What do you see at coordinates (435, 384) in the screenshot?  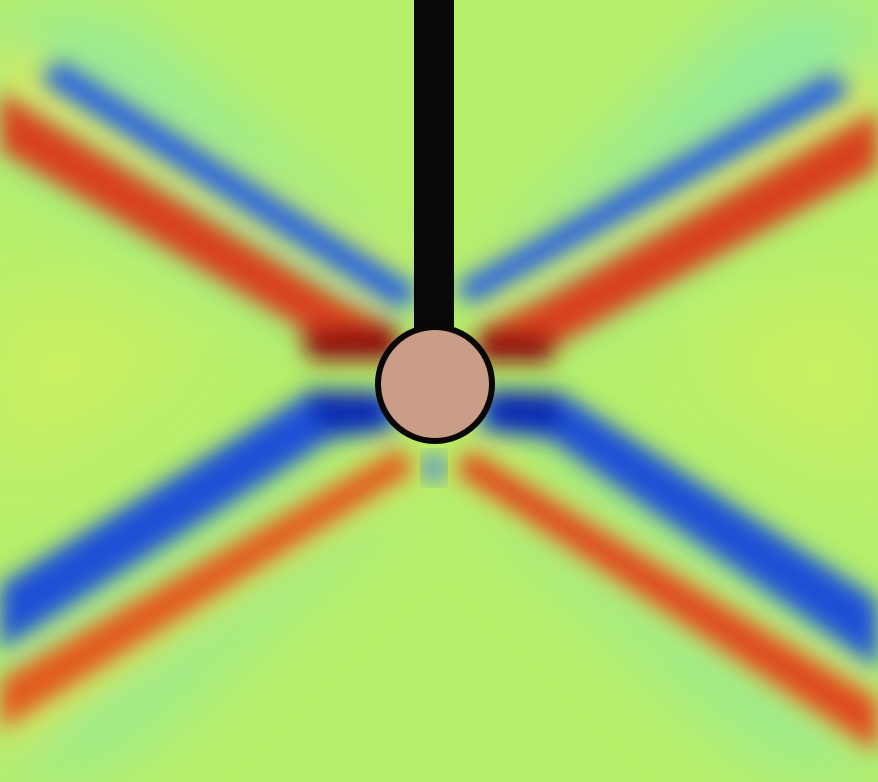 I see `sphere` at bounding box center [435, 384].